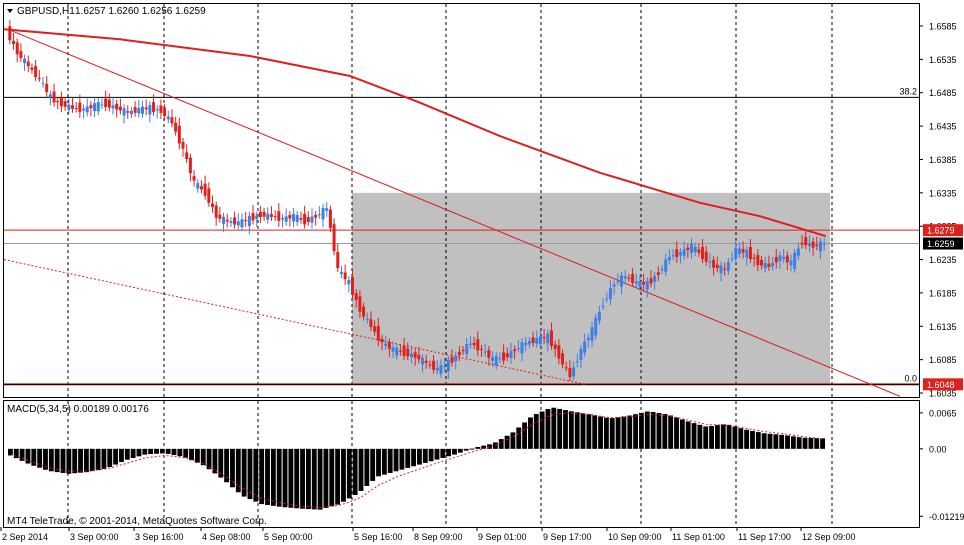 This screenshot has height=545, width=964. I want to click on y-tick-label: 1.6535, so click(943, 60).